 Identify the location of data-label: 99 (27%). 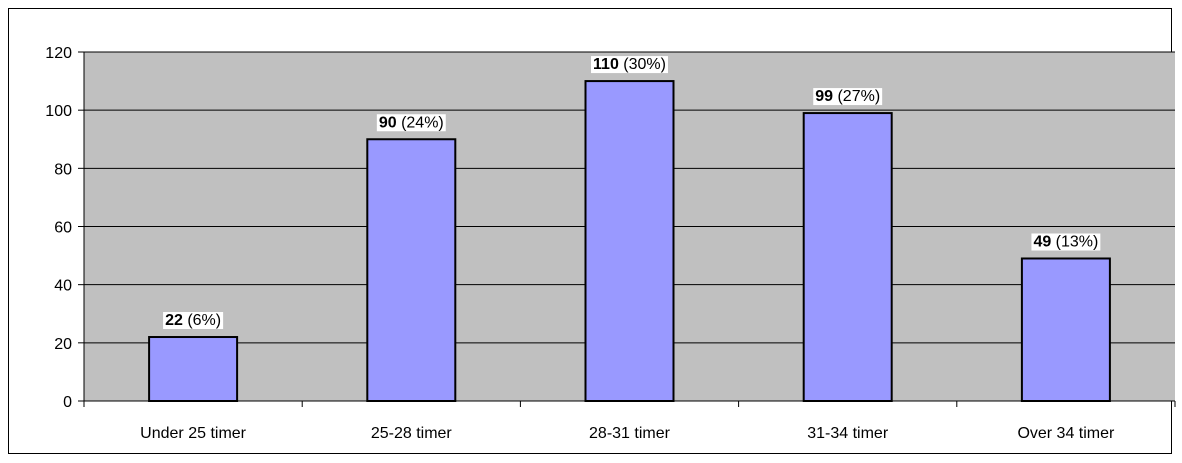
(848, 97).